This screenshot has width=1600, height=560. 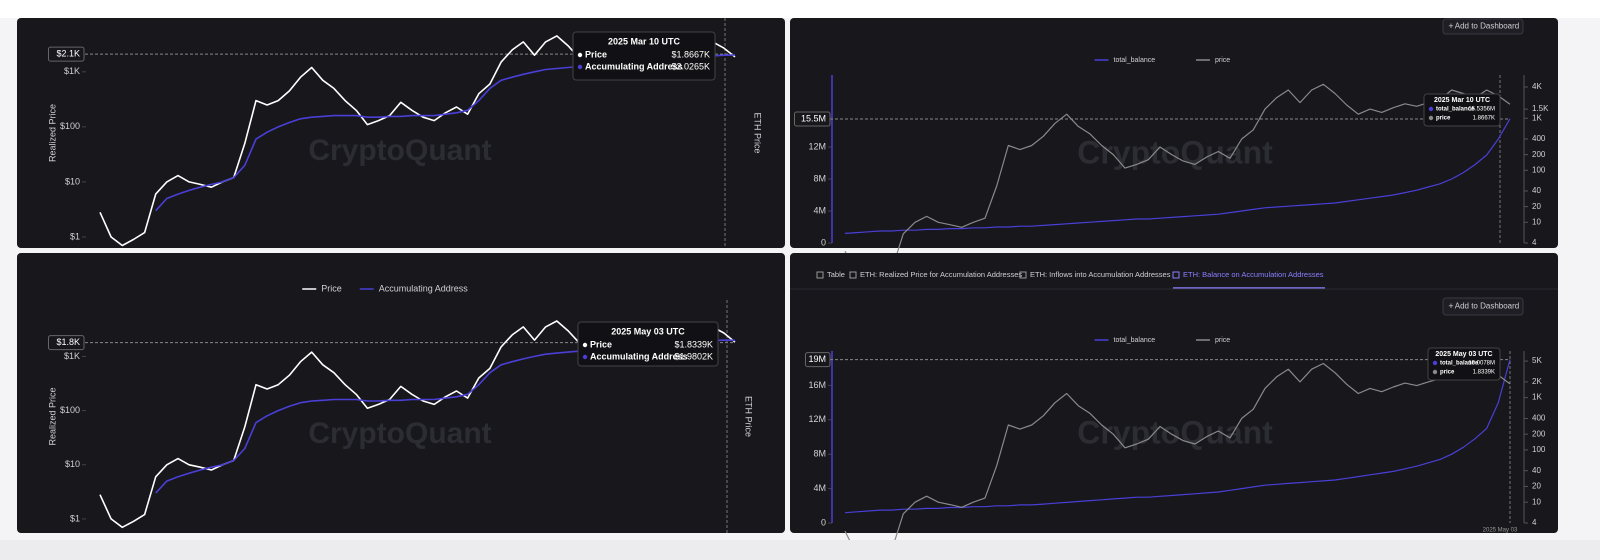 What do you see at coordinates (1537, 381) in the screenshot?
I see `y2-tick-label: 2K` at bounding box center [1537, 381].